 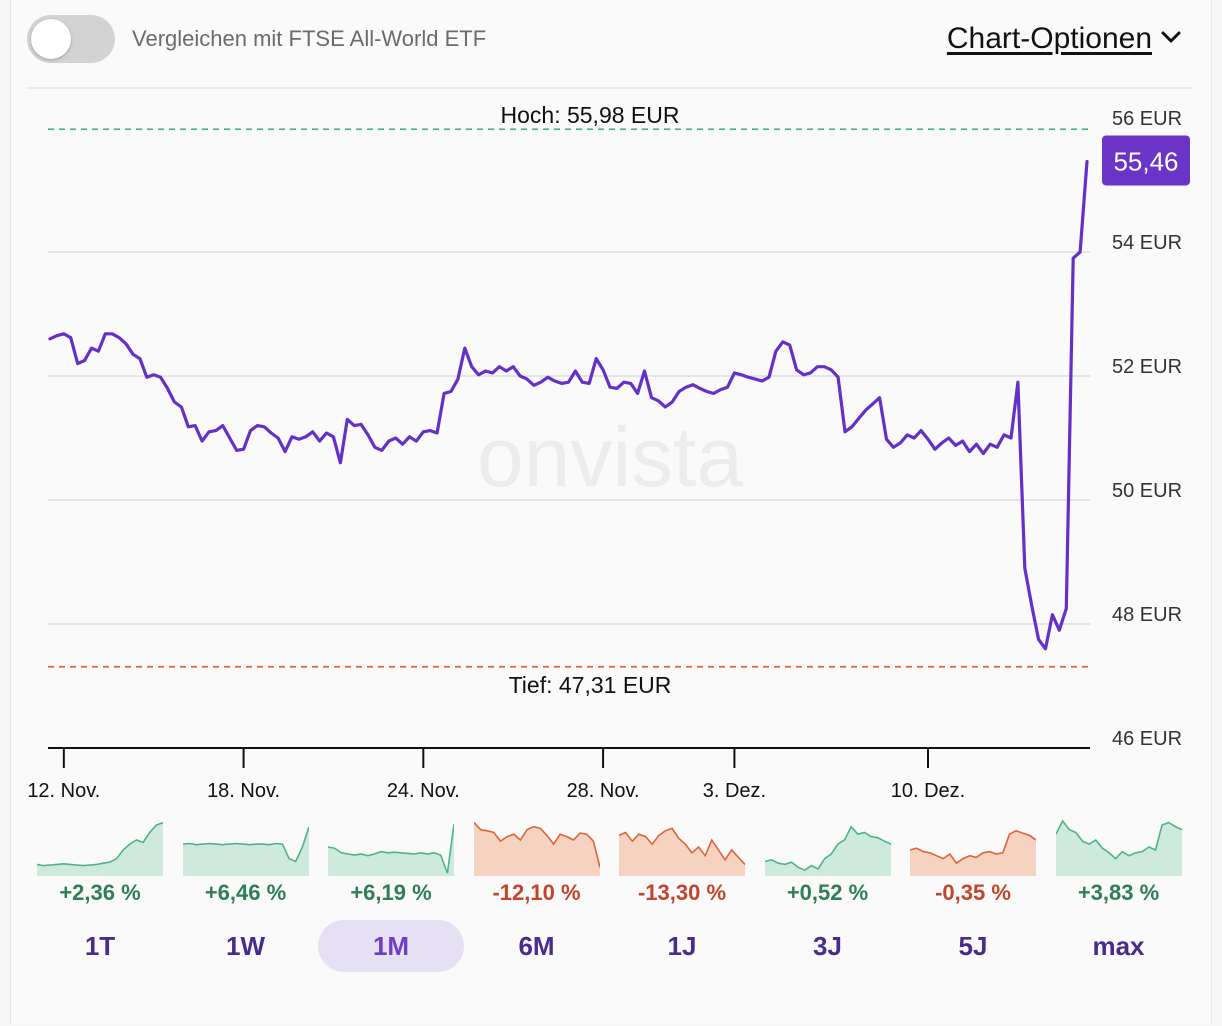 I want to click on period-change: -13,30 %, so click(x=682, y=892).